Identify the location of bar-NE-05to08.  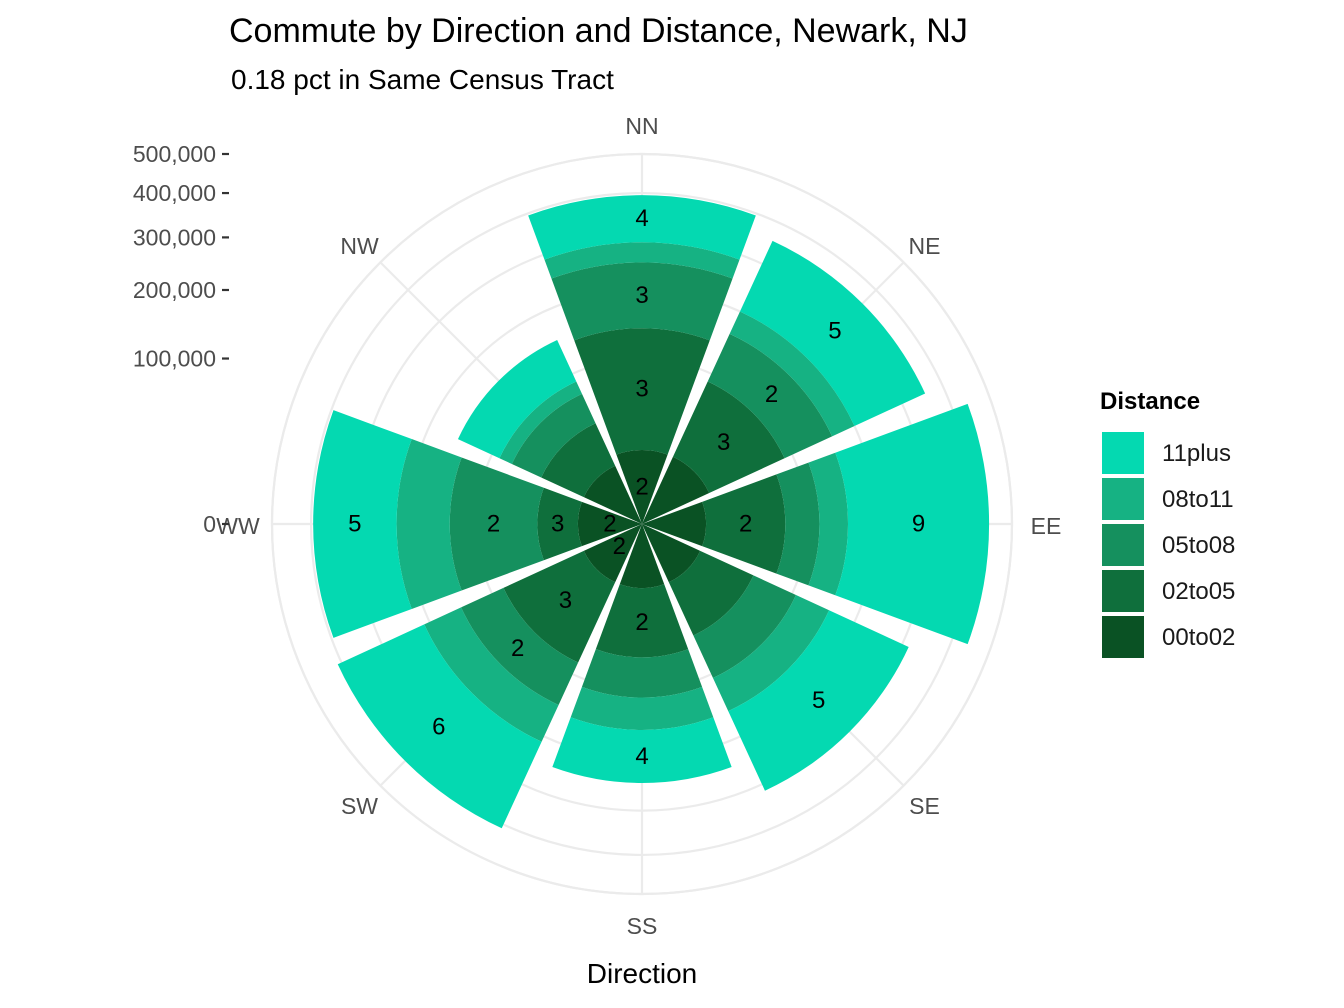
(770, 396).